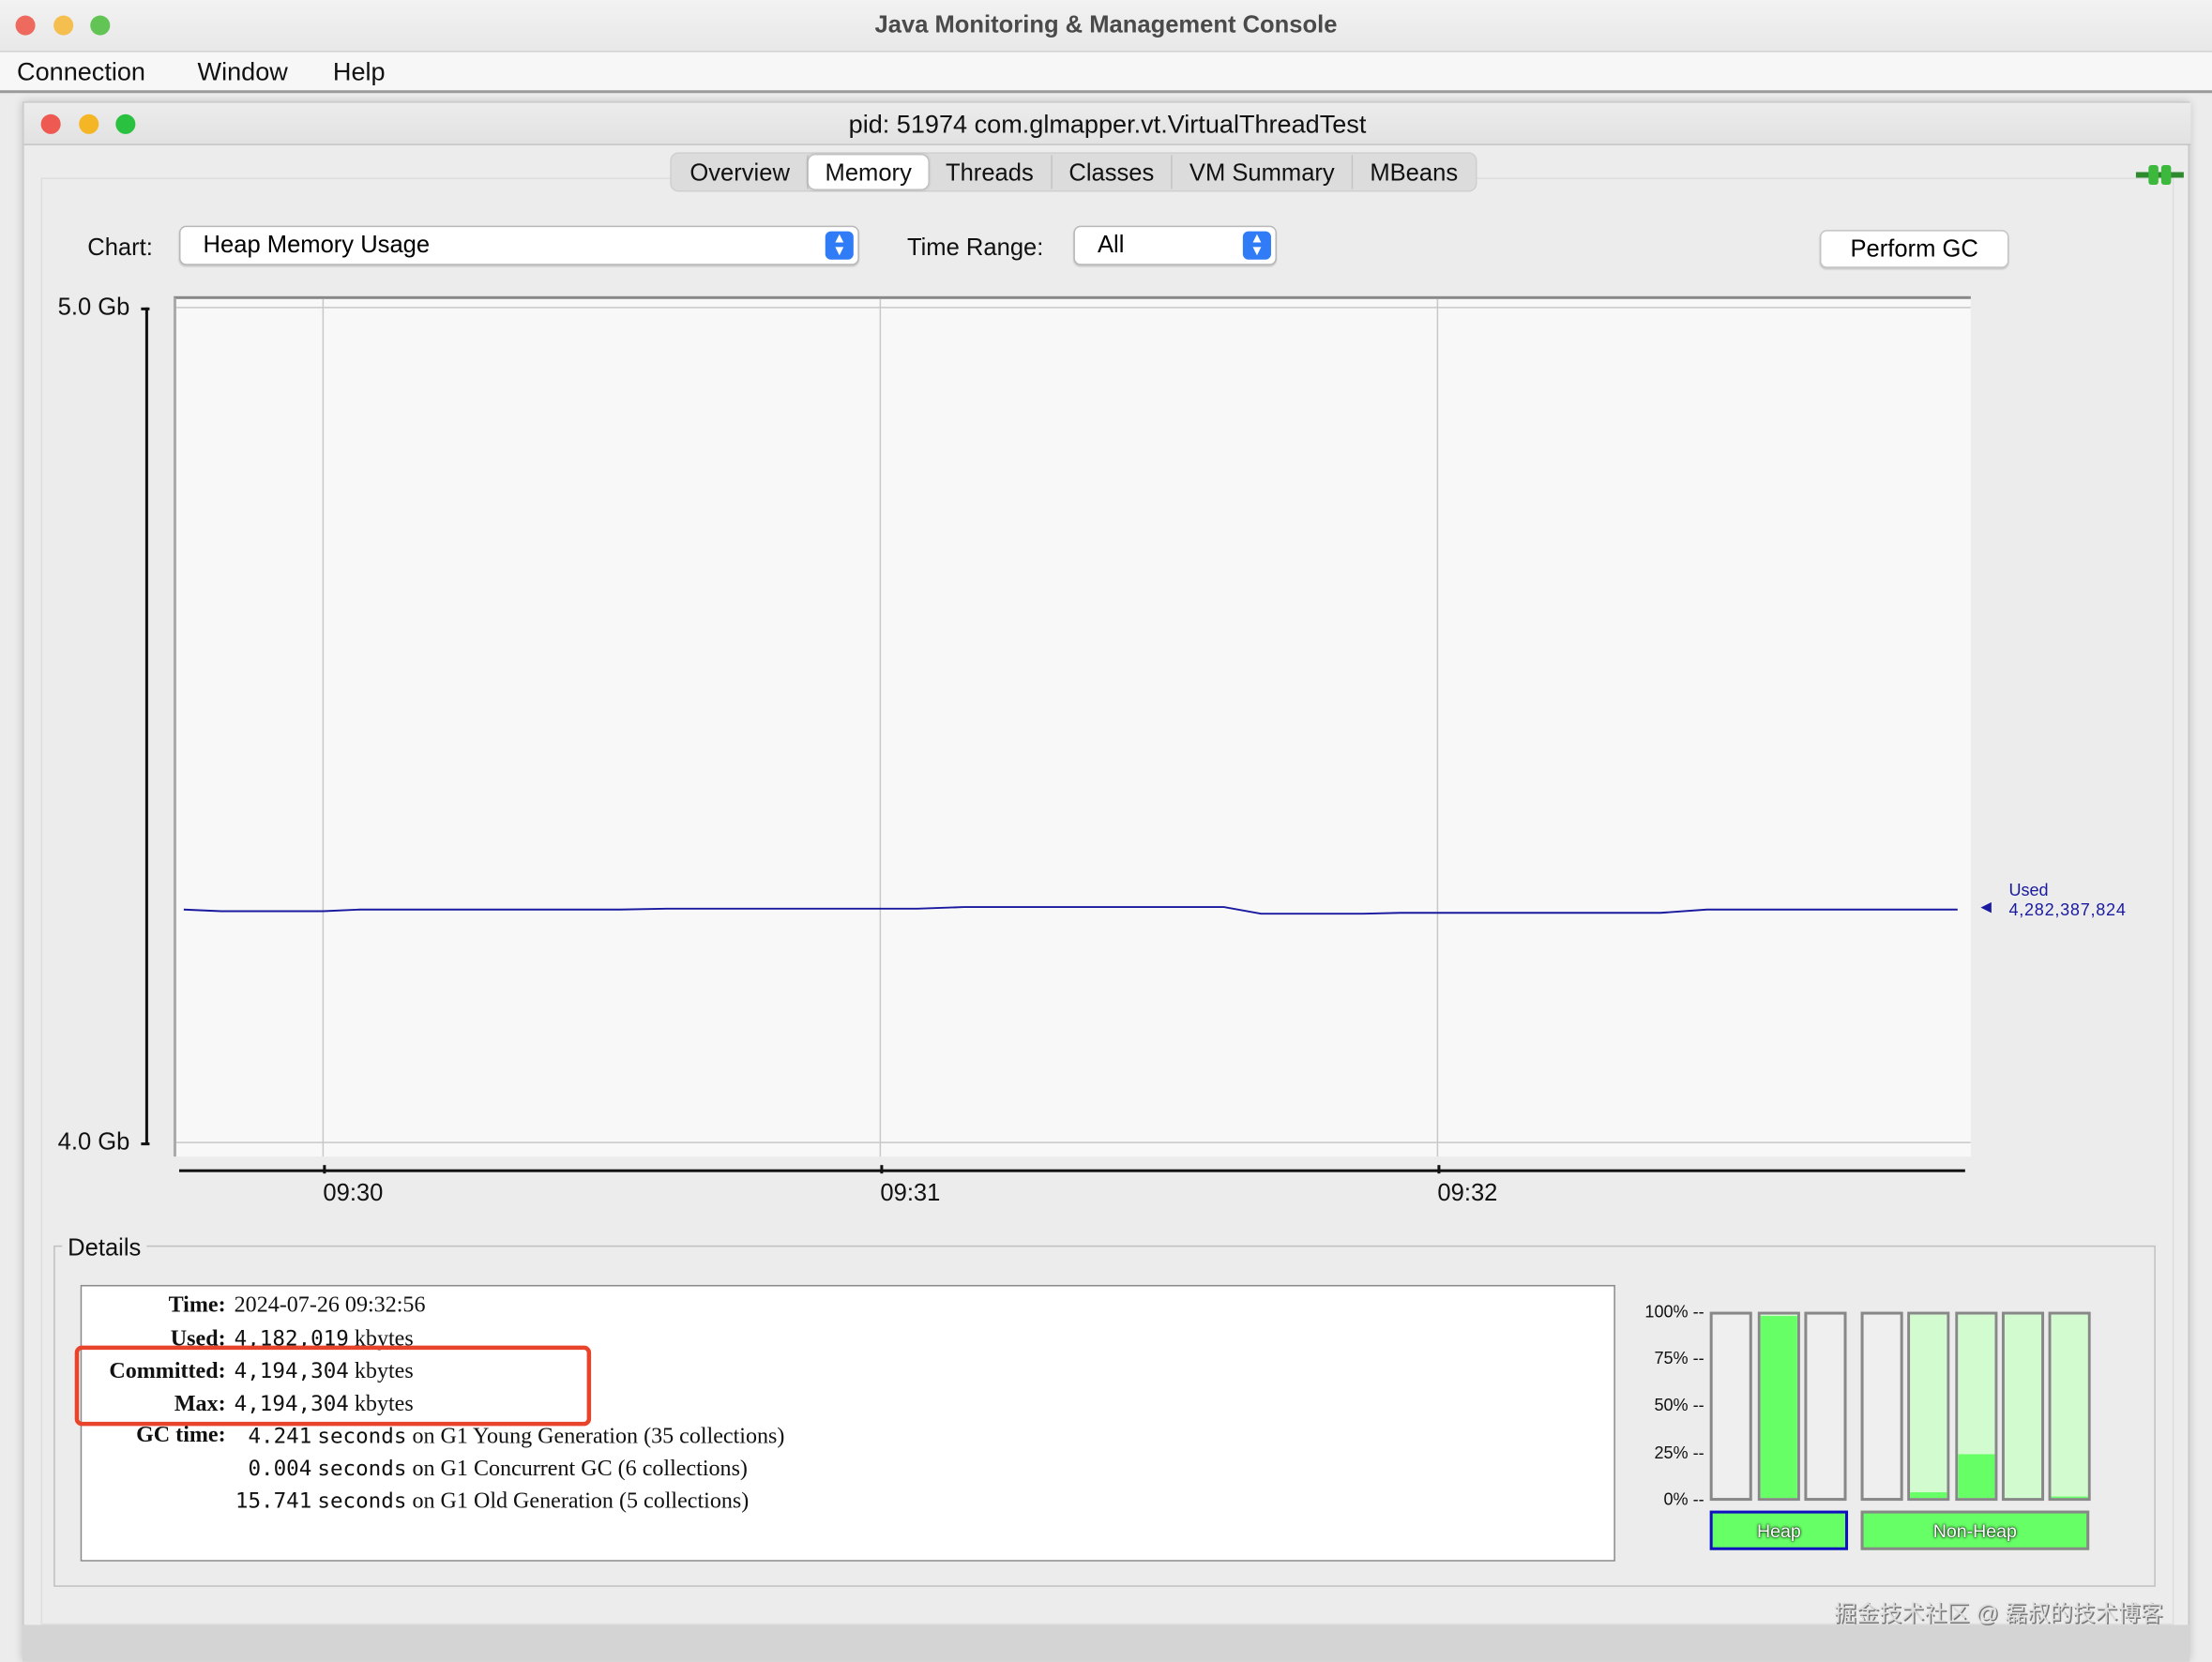 The image size is (2212, 1662). I want to click on perform-gc-button: Perform GC, so click(1914, 249).